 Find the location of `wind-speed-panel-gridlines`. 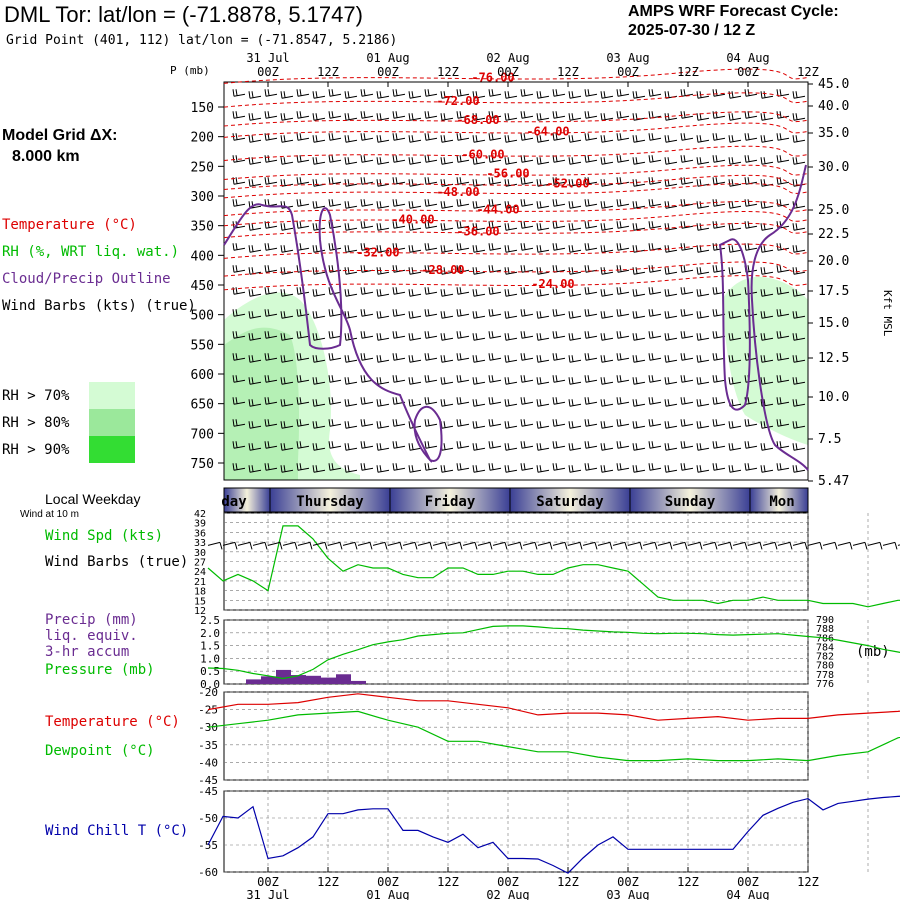

wind-speed-panel-gridlines is located at coordinates (546, 561).